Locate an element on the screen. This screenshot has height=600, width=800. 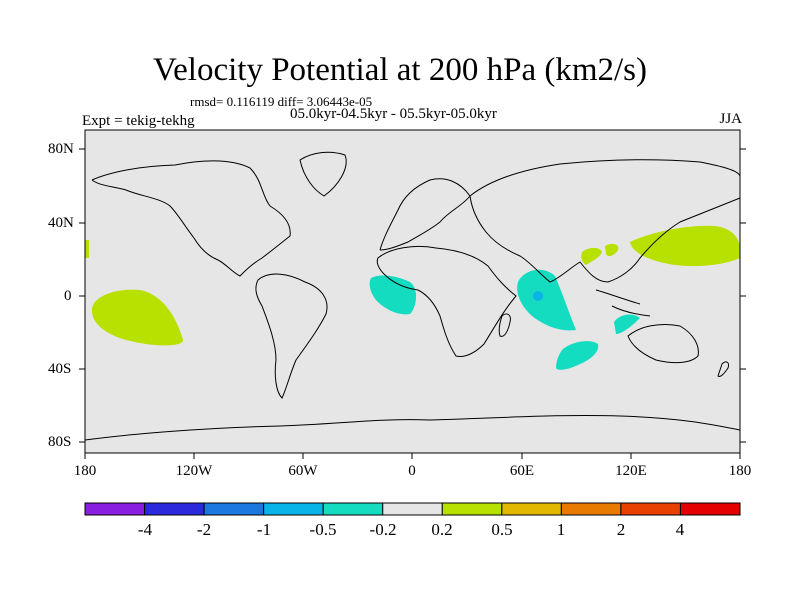
lat-label-40s: 40S is located at coordinates (60, 369).